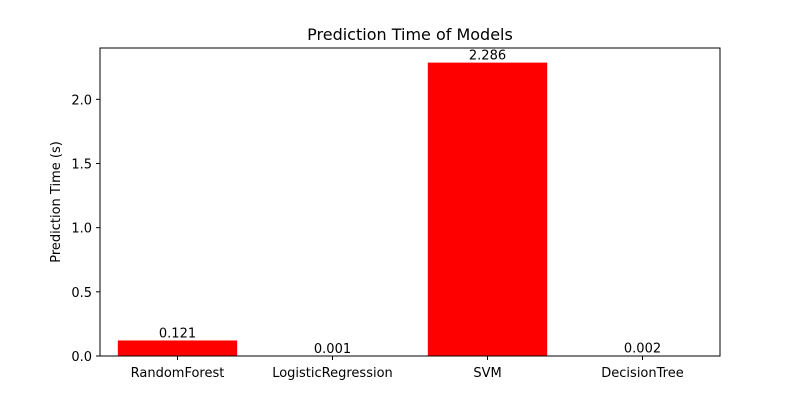  Describe the element at coordinates (177, 333) in the screenshot. I see `bar-value-label: 0.121` at that location.